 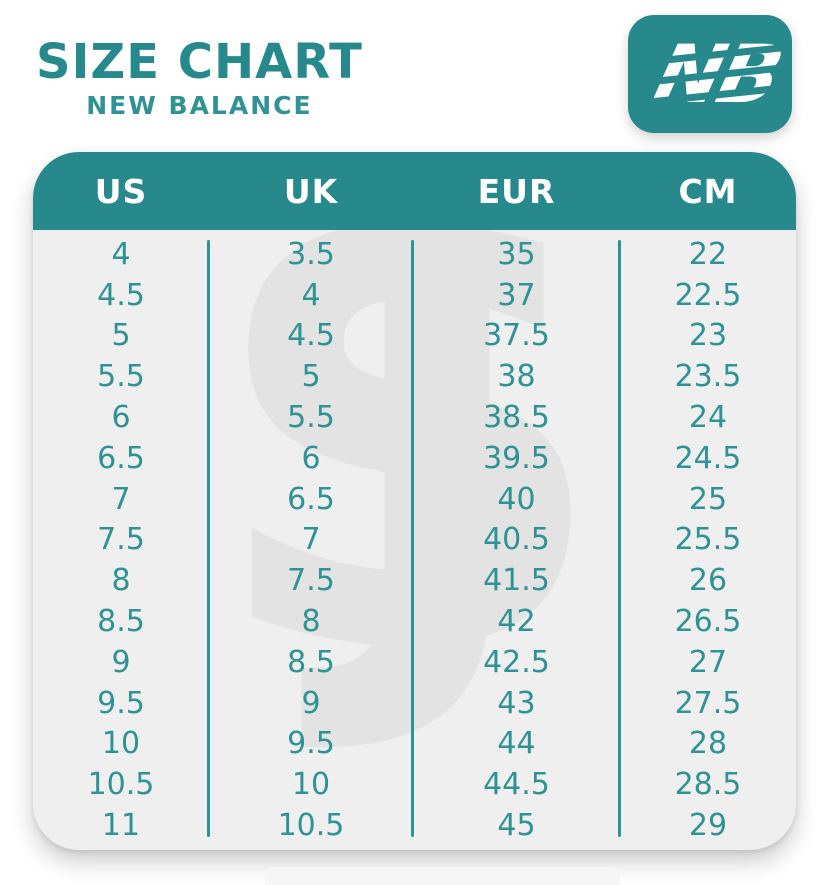 What do you see at coordinates (516, 622) in the screenshot?
I see `size-cell: 42` at bounding box center [516, 622].